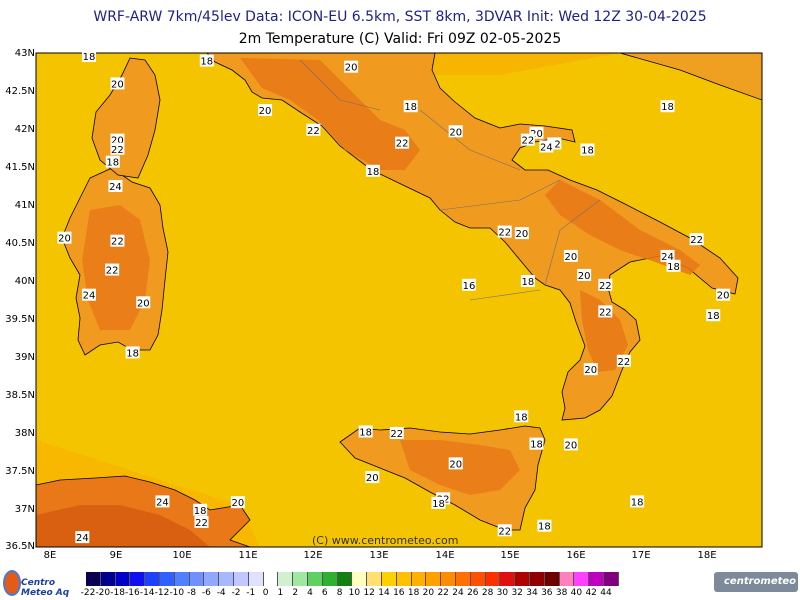  Describe the element at coordinates (399, 593) in the screenshot. I see `color-scale-label: 16` at that location.